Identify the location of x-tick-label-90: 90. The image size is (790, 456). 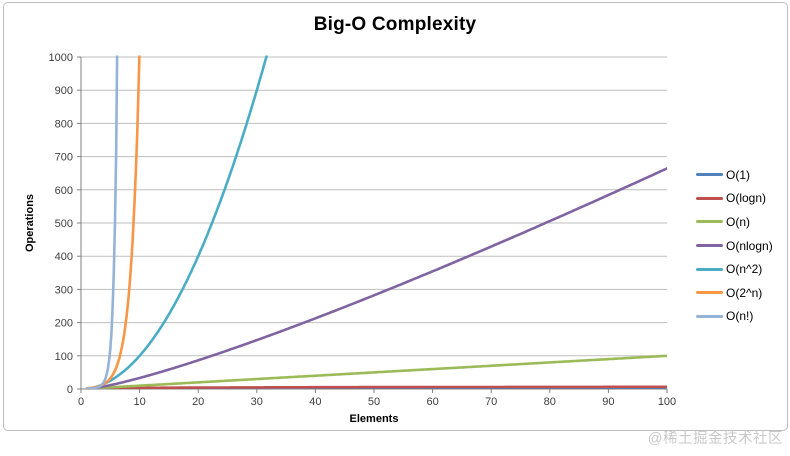
(608, 402).